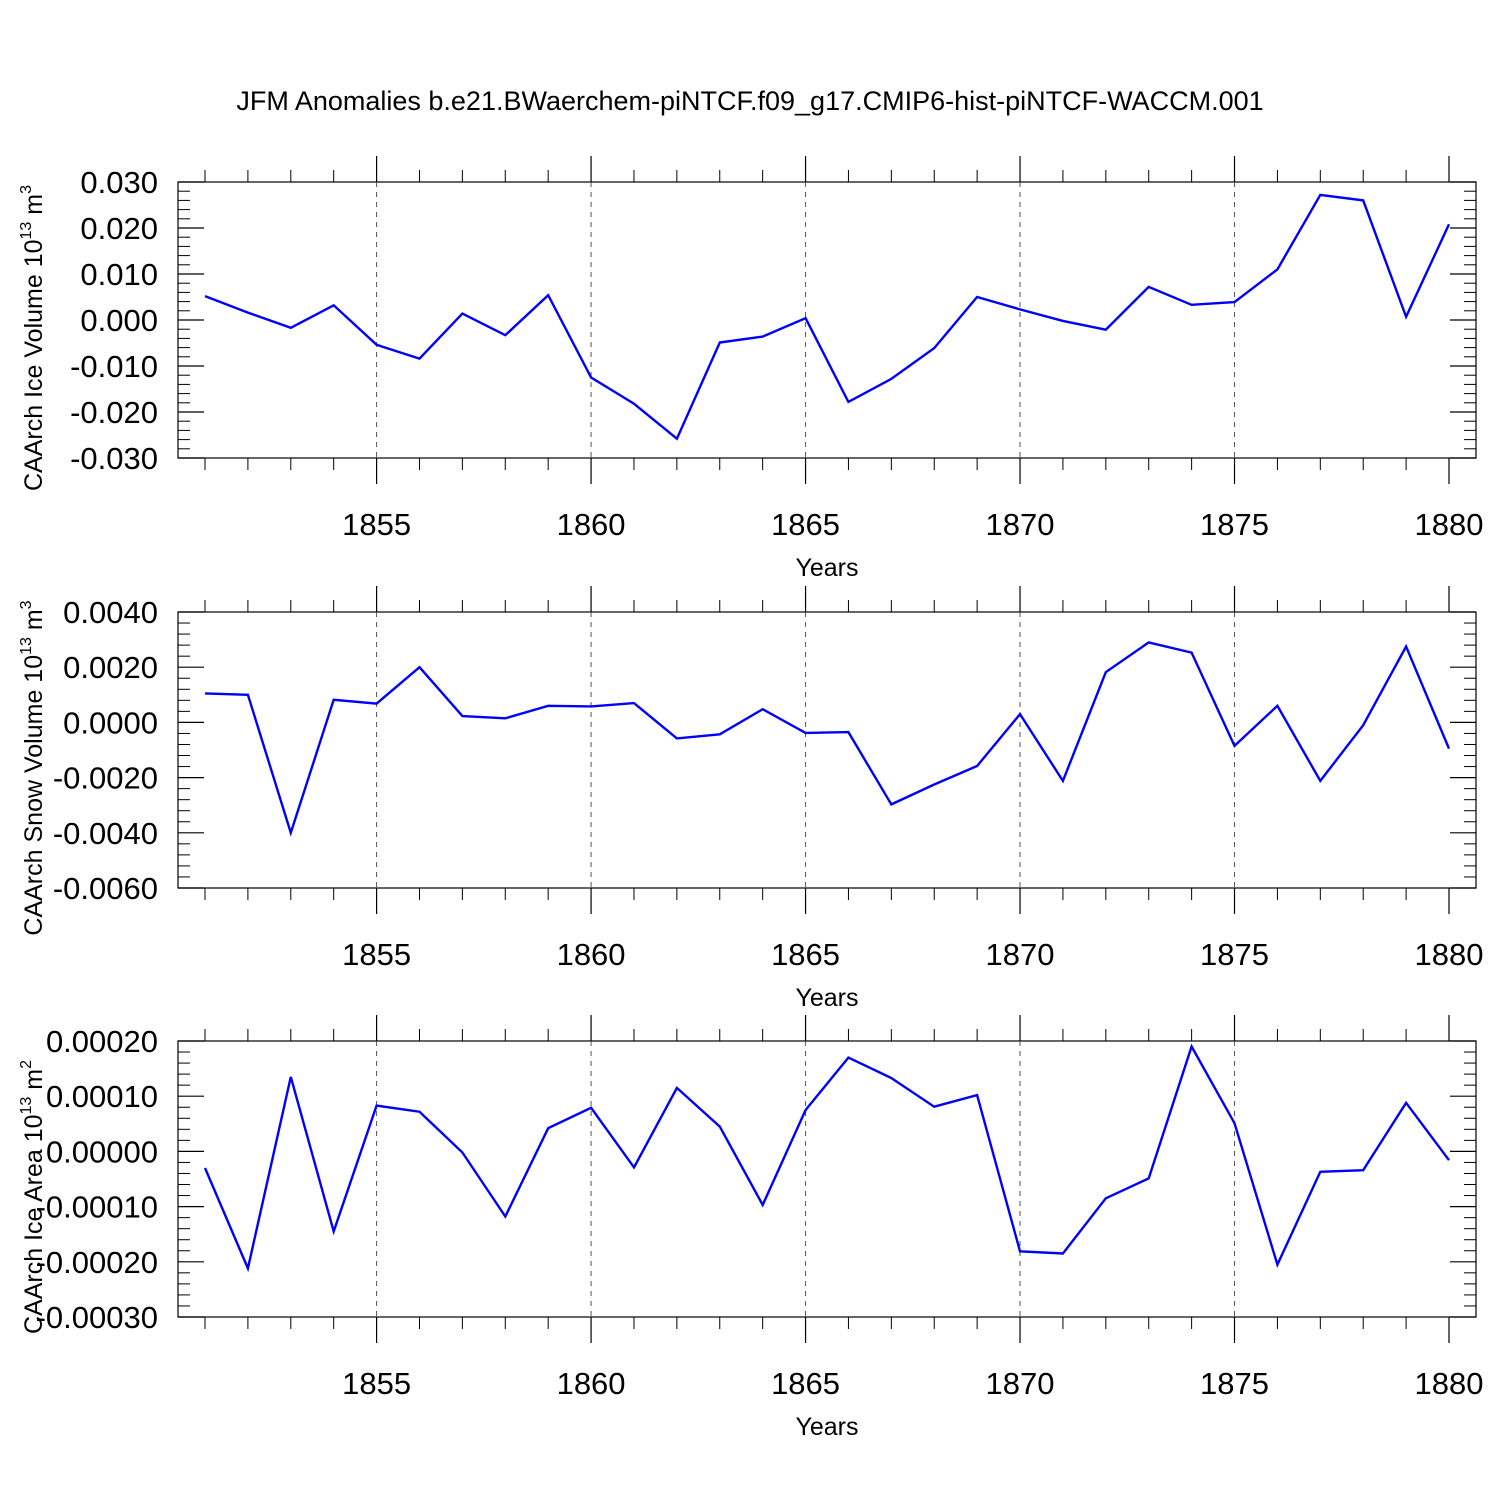  I want to click on y-tick-label: 0.0040, so click(110, 612).